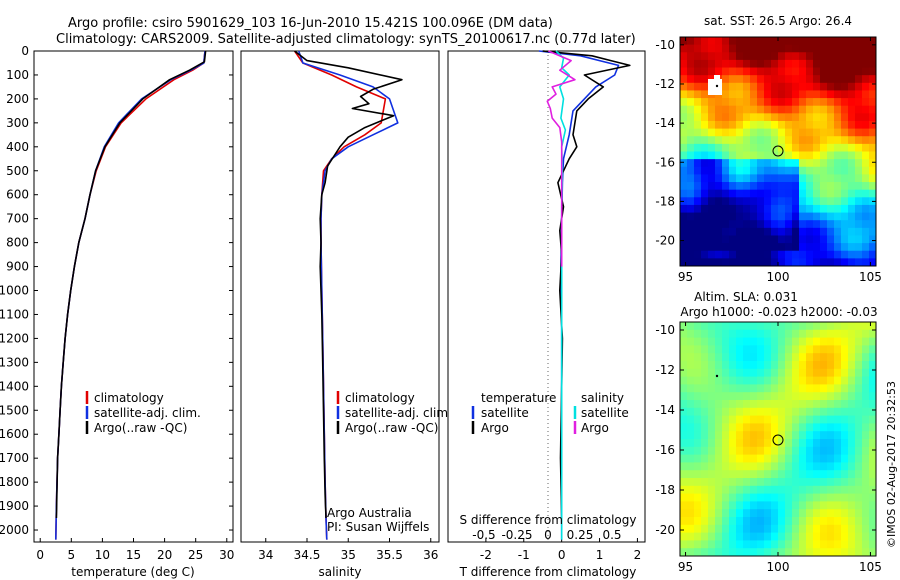 Image resolution: width=900 pixels, height=580 pixels. I want to click on legend-label-argo: Argo(..raw -QC), so click(140, 428).